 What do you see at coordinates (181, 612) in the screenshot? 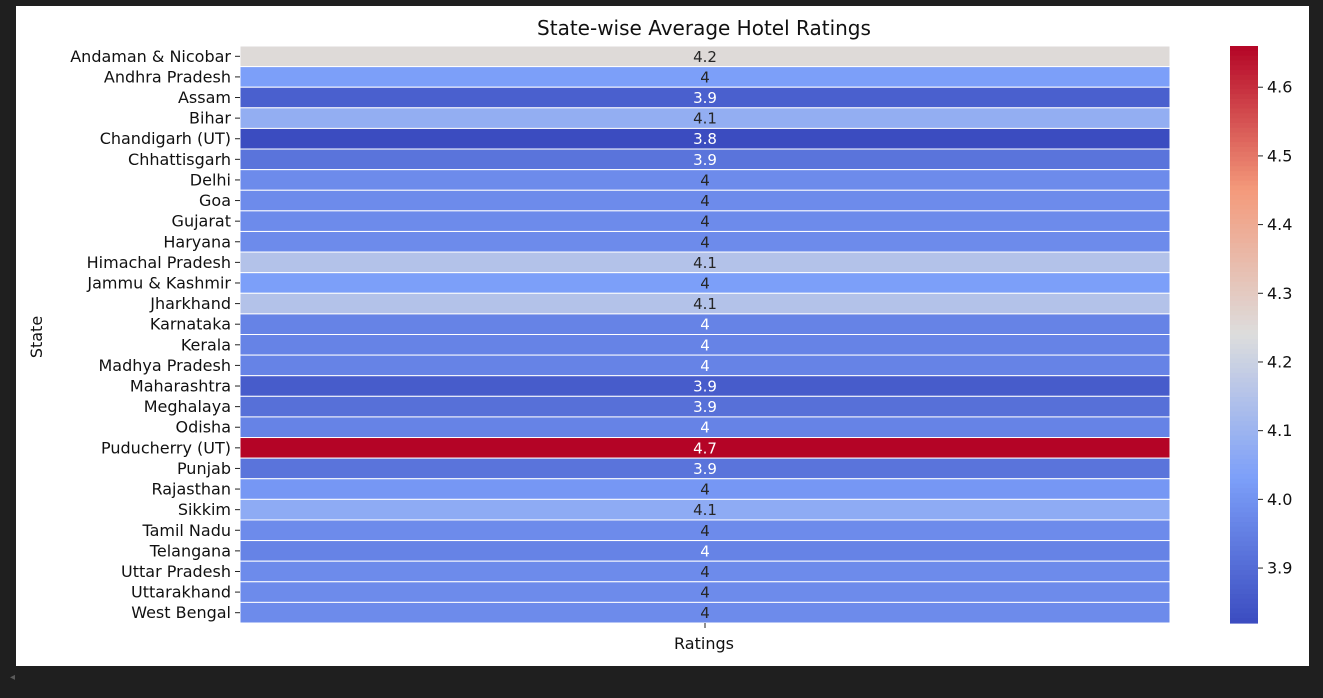
I see `row-tick-label: West Bengal` at bounding box center [181, 612].